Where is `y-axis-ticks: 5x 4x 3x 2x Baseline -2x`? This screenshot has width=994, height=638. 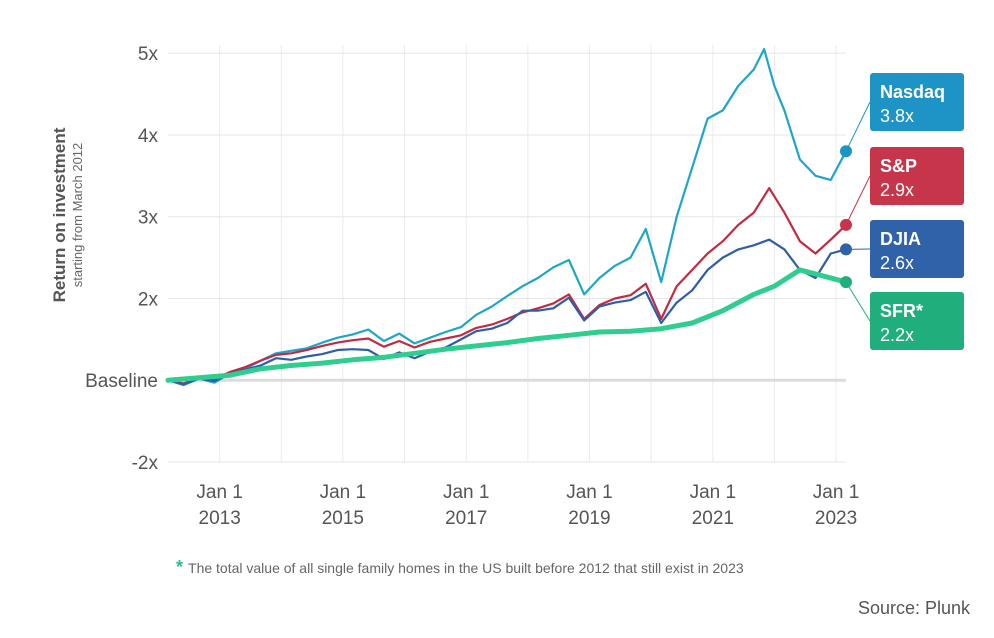
y-axis-ticks: 5x 4x 3x 2x Baseline -2x is located at coordinates (121, 259).